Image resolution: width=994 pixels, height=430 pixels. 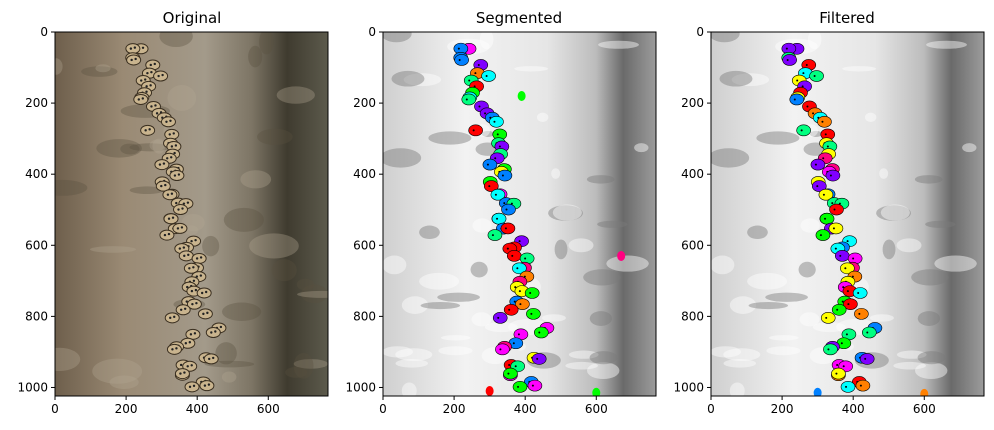 I want to click on y-tick-label: 400, so click(x=692, y=174).